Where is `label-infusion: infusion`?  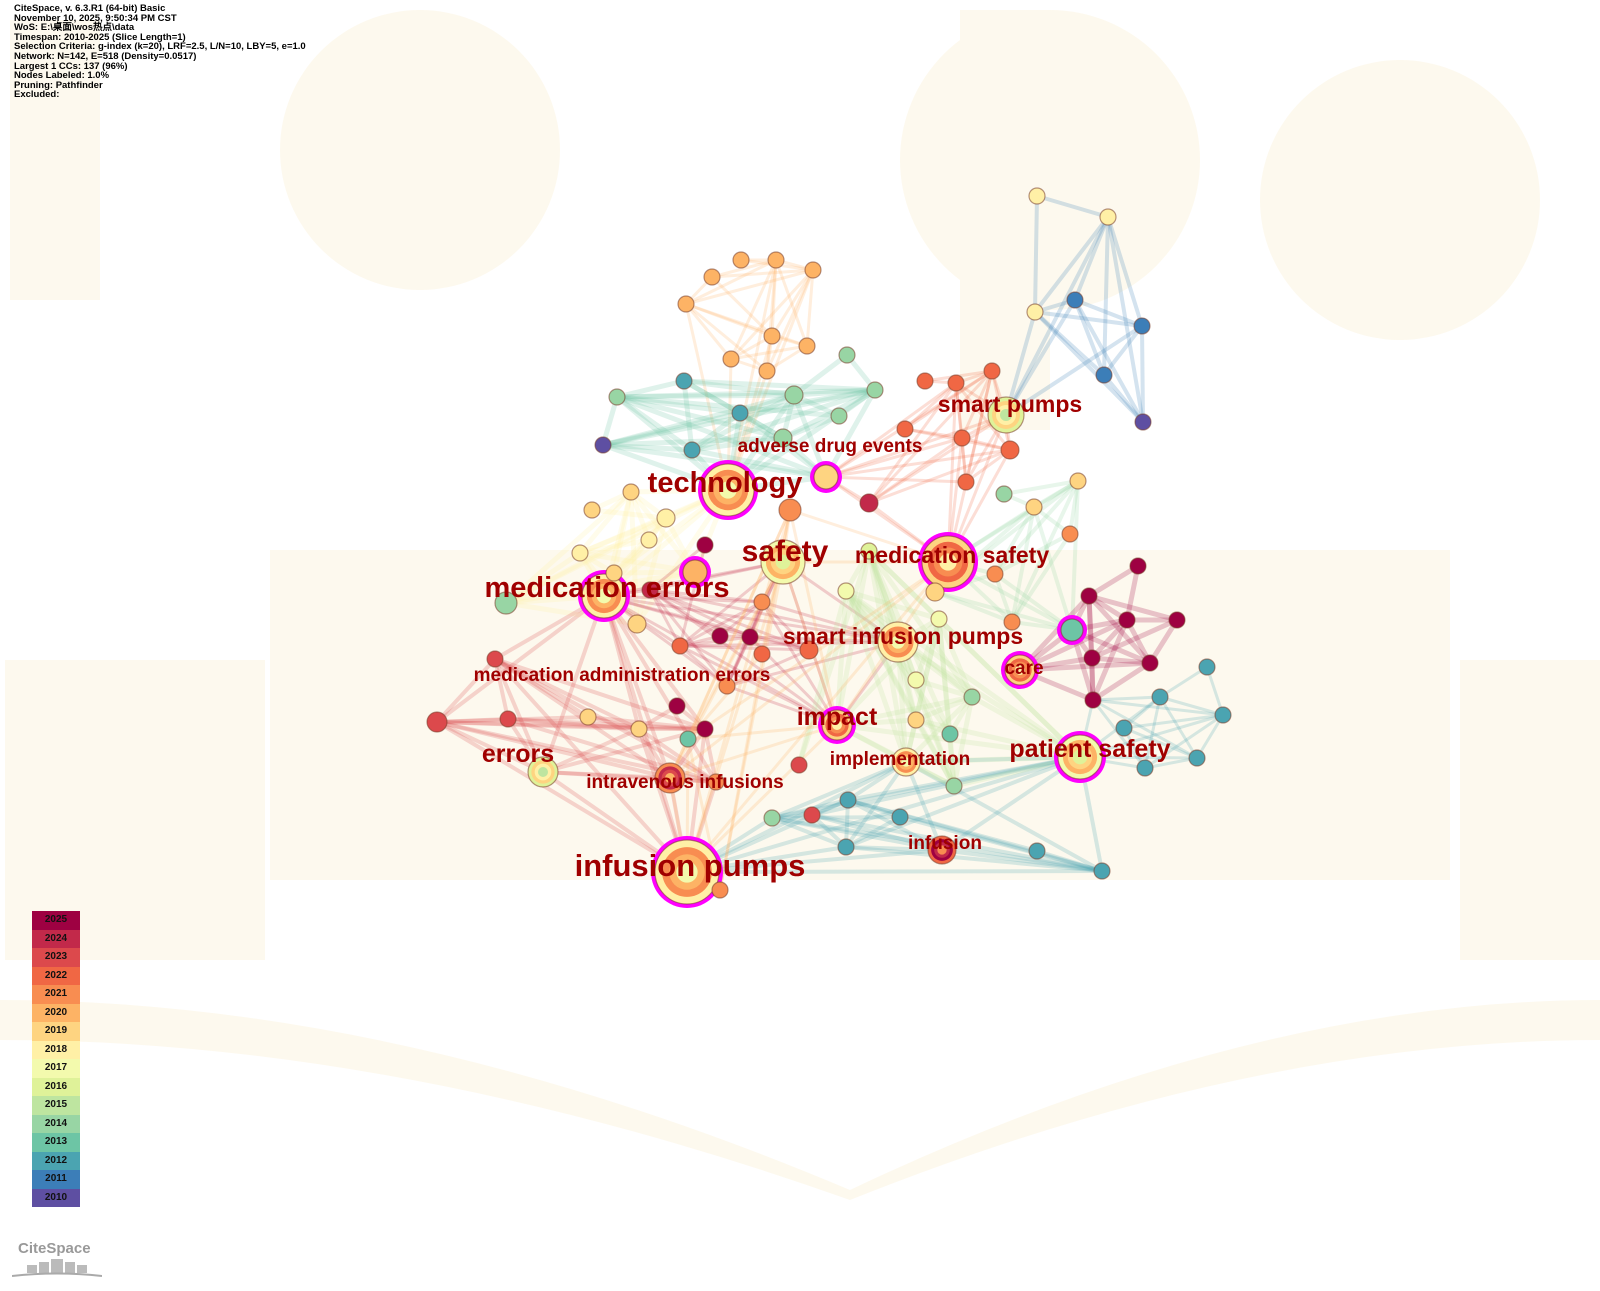
label-infusion: infusion is located at coordinates (945, 843).